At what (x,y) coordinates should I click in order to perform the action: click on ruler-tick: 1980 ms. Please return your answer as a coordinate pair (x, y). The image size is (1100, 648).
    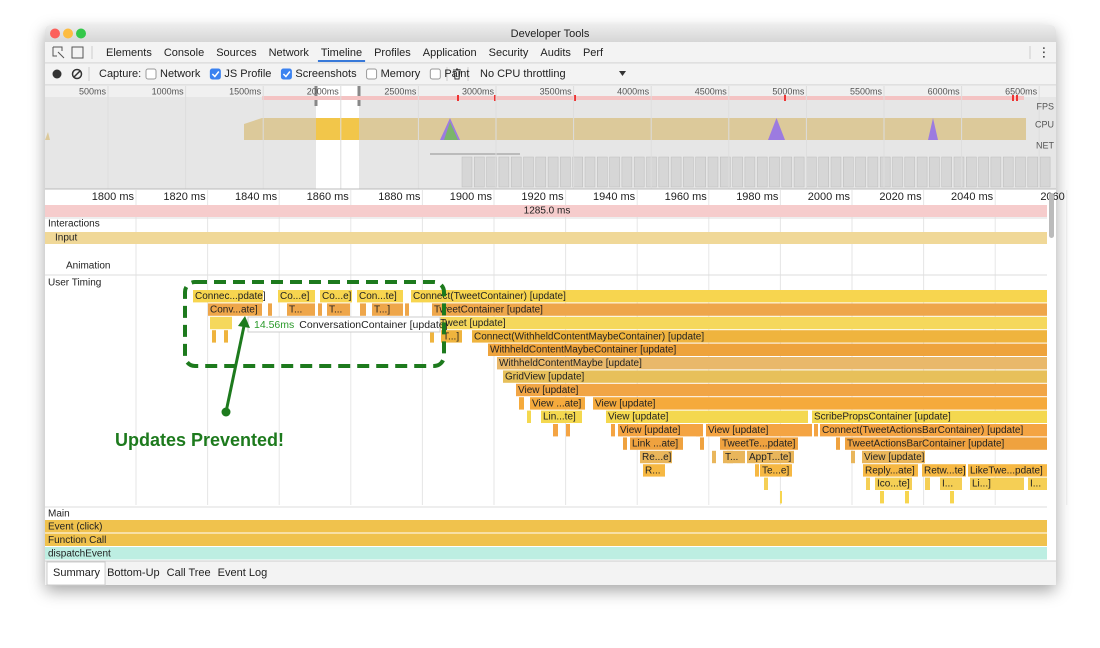
    Looking at the image, I should click on (757, 197).